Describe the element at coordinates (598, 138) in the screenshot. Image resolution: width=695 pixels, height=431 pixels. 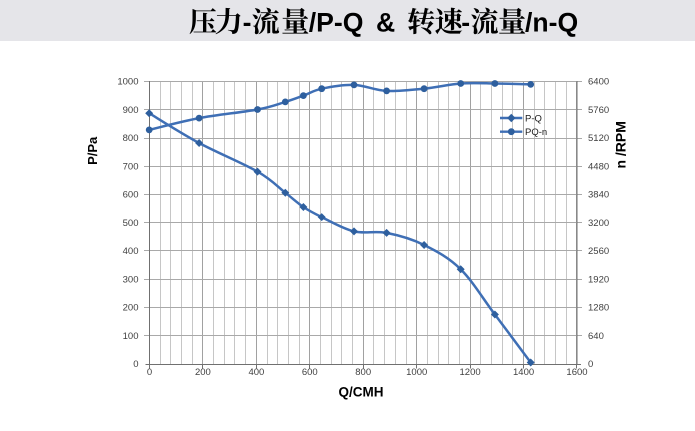
I see `svg-text: 5120` at that location.